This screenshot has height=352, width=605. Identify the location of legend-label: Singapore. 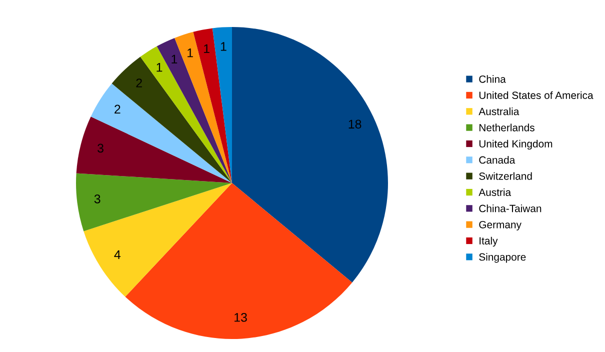
(502, 258).